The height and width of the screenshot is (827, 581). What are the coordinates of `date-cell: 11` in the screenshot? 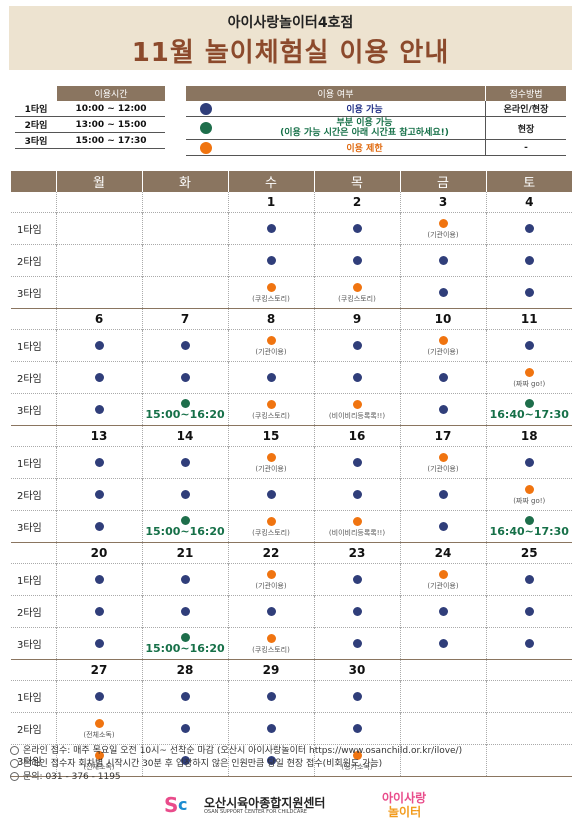 It's located at (528, 319).